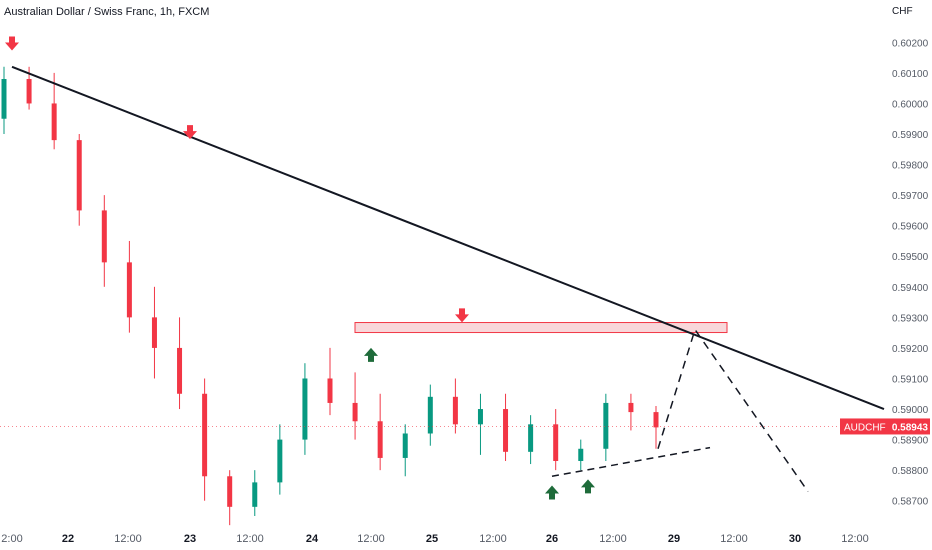 The image size is (932, 550). I want to click on y-tick-label: 0.58800, so click(910, 471).